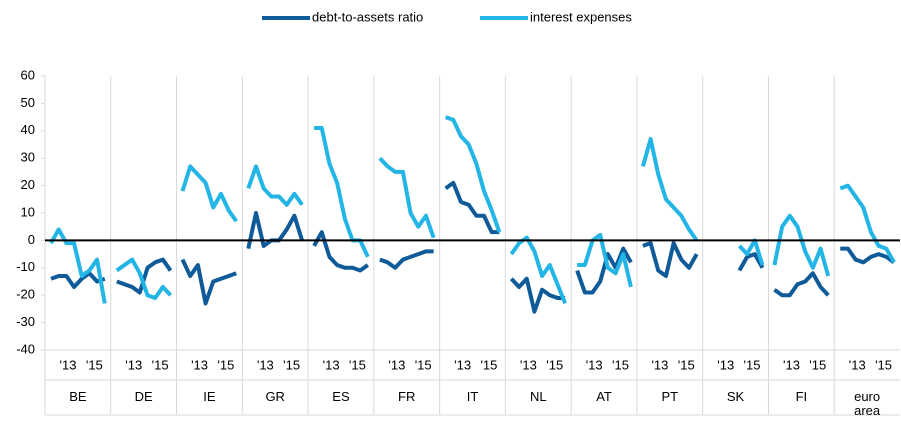 The width and height of the screenshot is (901, 423). Describe the element at coordinates (275, 396) in the screenshot. I see `group-label: GR` at that location.